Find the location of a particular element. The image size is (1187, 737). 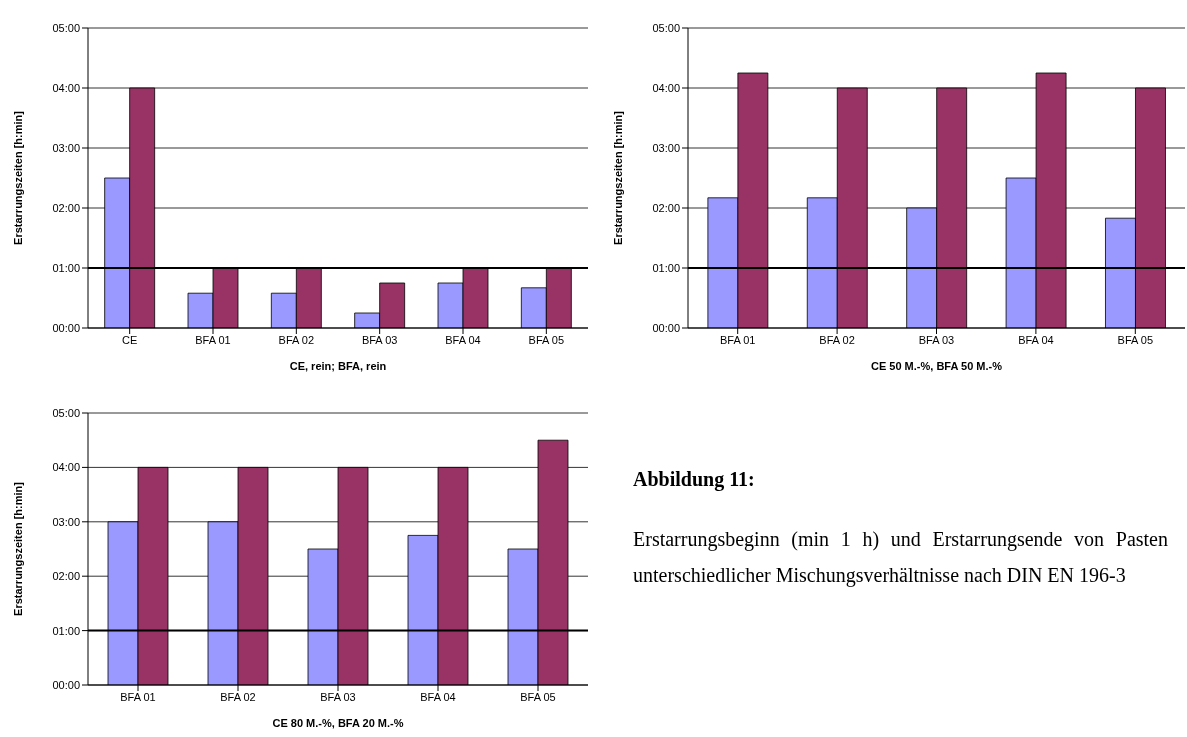

x-axis-title: CE 80 M.-%, BFA 20 M.-% is located at coordinates (338, 723).